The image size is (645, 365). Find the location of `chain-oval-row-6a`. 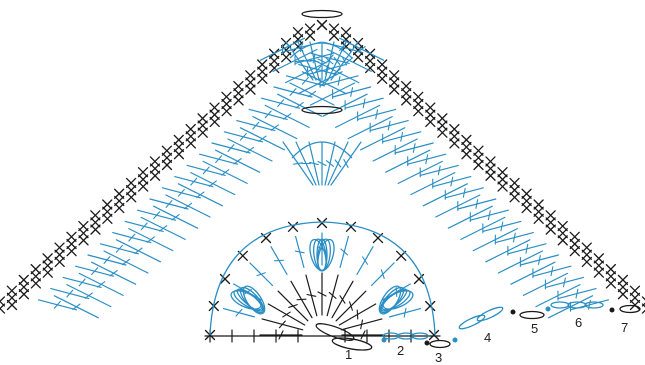

chain-oval-row-6a is located at coordinates (560, 305).